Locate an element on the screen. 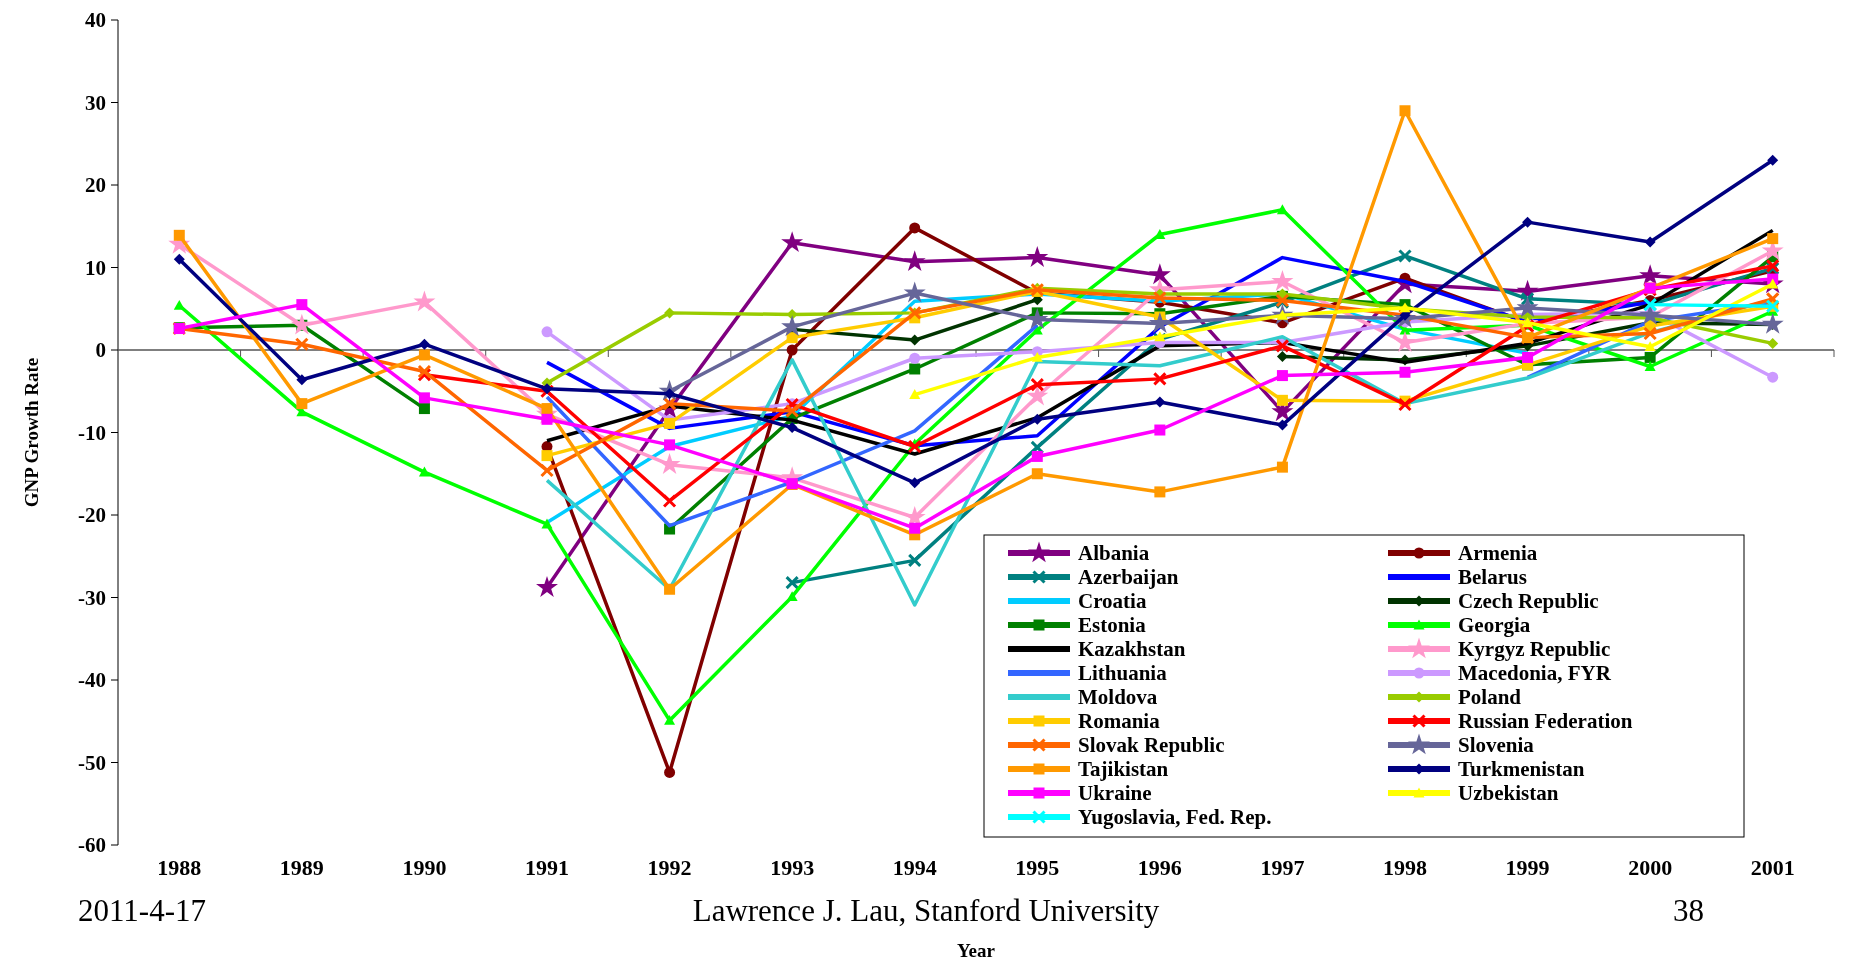 This screenshot has height=973, width=1852. legend-label: Albania is located at coordinates (1114, 553).